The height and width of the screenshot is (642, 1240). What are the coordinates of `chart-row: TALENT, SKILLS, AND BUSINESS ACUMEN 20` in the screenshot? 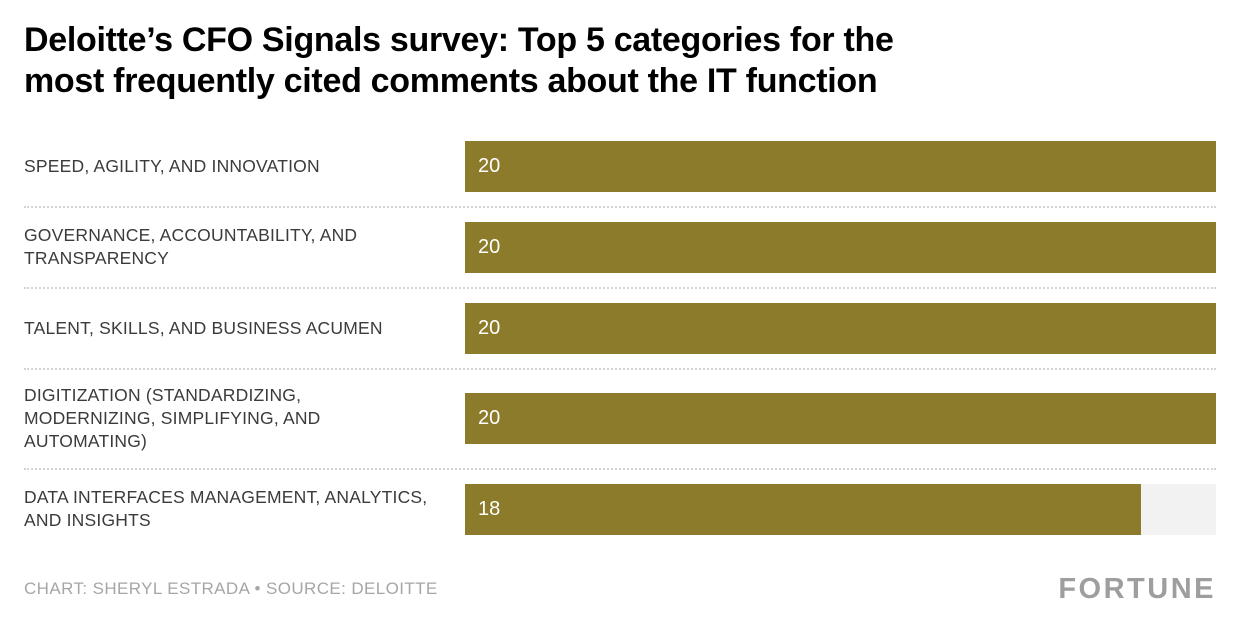 It's located at (620, 327).